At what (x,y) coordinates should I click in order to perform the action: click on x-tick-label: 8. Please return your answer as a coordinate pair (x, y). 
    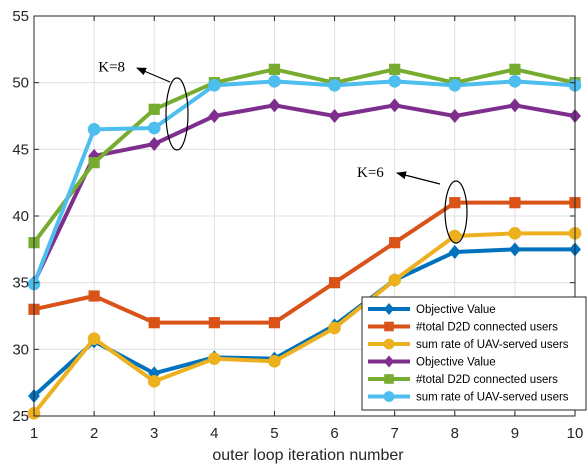
    Looking at the image, I should click on (455, 433).